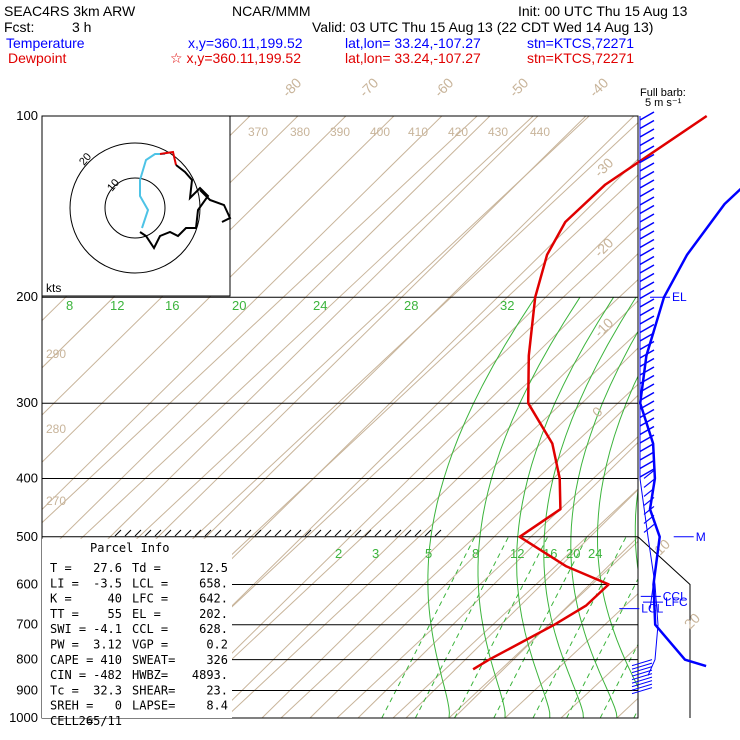  What do you see at coordinates (81, 27) in the screenshot?
I see `fcst-value: 3 h` at bounding box center [81, 27].